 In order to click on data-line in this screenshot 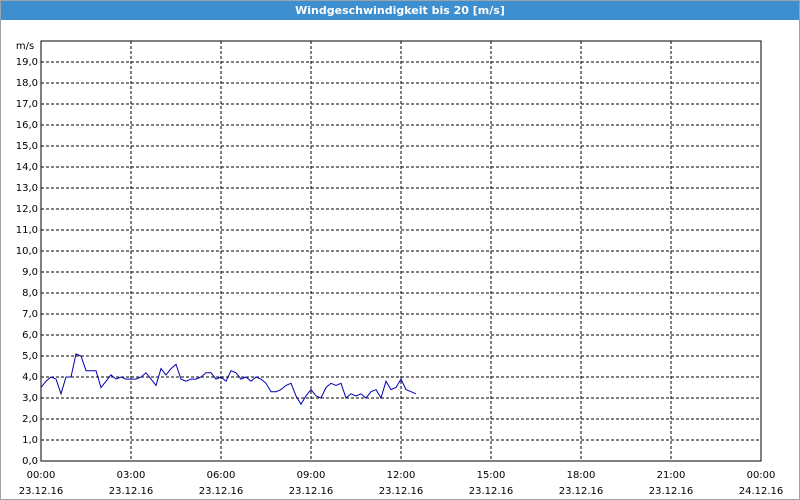, I will do `click(228, 379)`.